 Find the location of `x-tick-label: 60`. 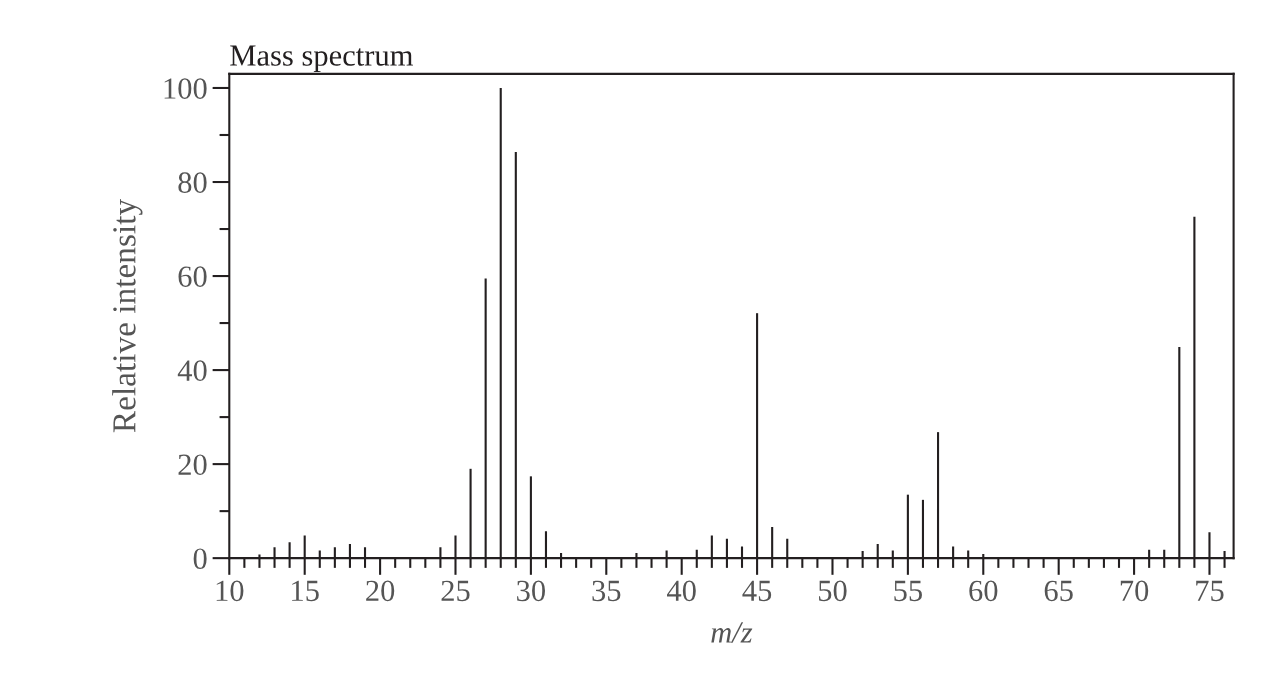

x-tick-label: 60 is located at coordinates (983, 591).